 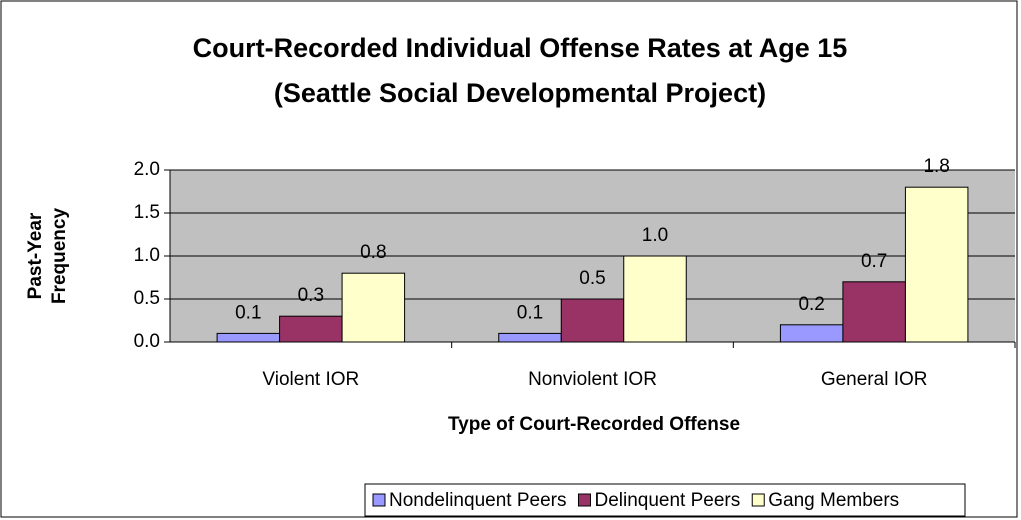 I want to click on value-label: 1.8, so click(x=936, y=166).